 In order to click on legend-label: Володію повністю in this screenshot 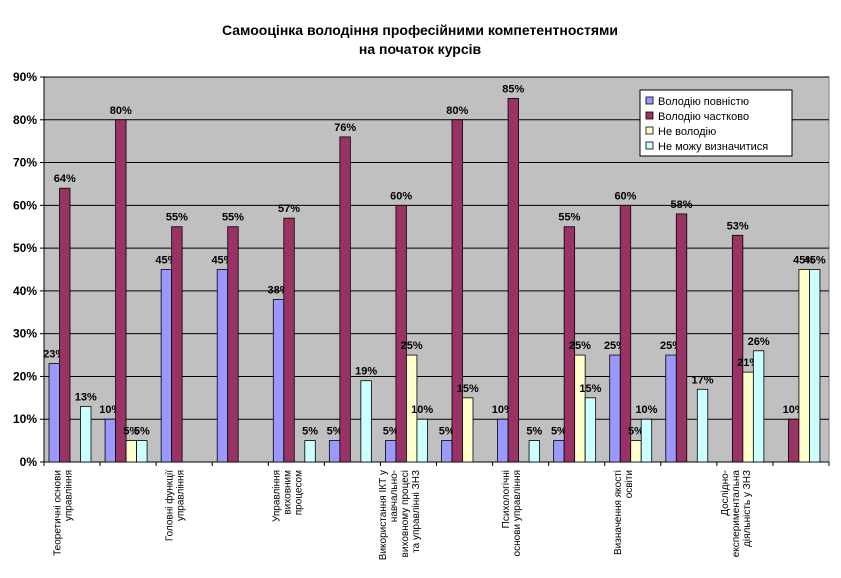, I will do `click(703, 102)`.